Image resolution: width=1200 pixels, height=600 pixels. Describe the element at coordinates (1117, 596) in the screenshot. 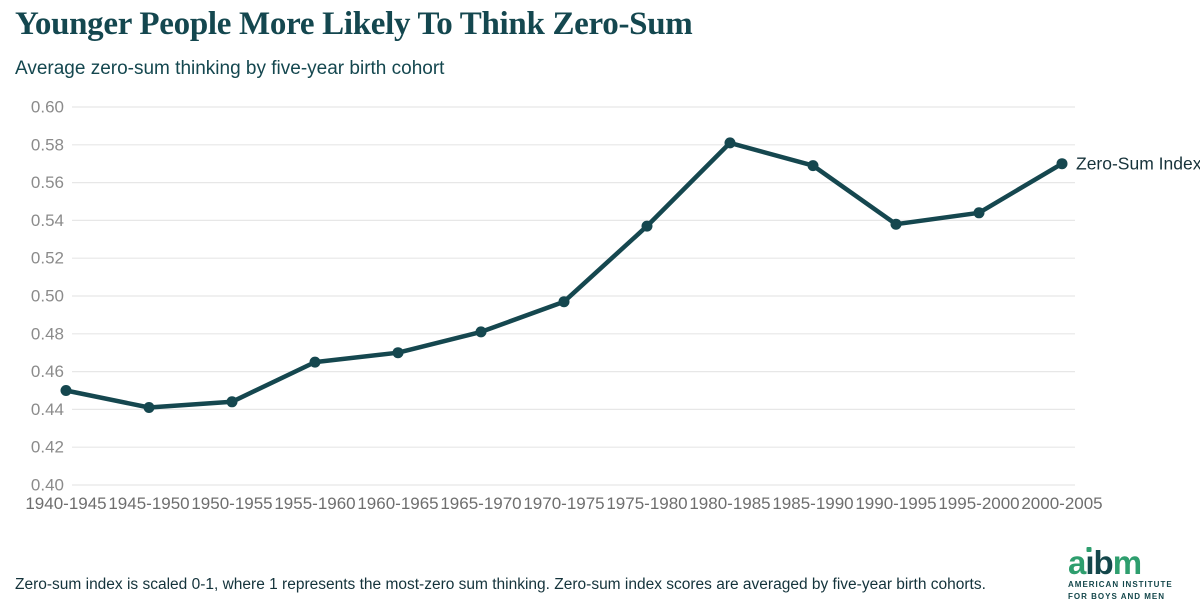

I see `aibm-logo-caption-line2: FOR BOYS AND MEN` at that location.